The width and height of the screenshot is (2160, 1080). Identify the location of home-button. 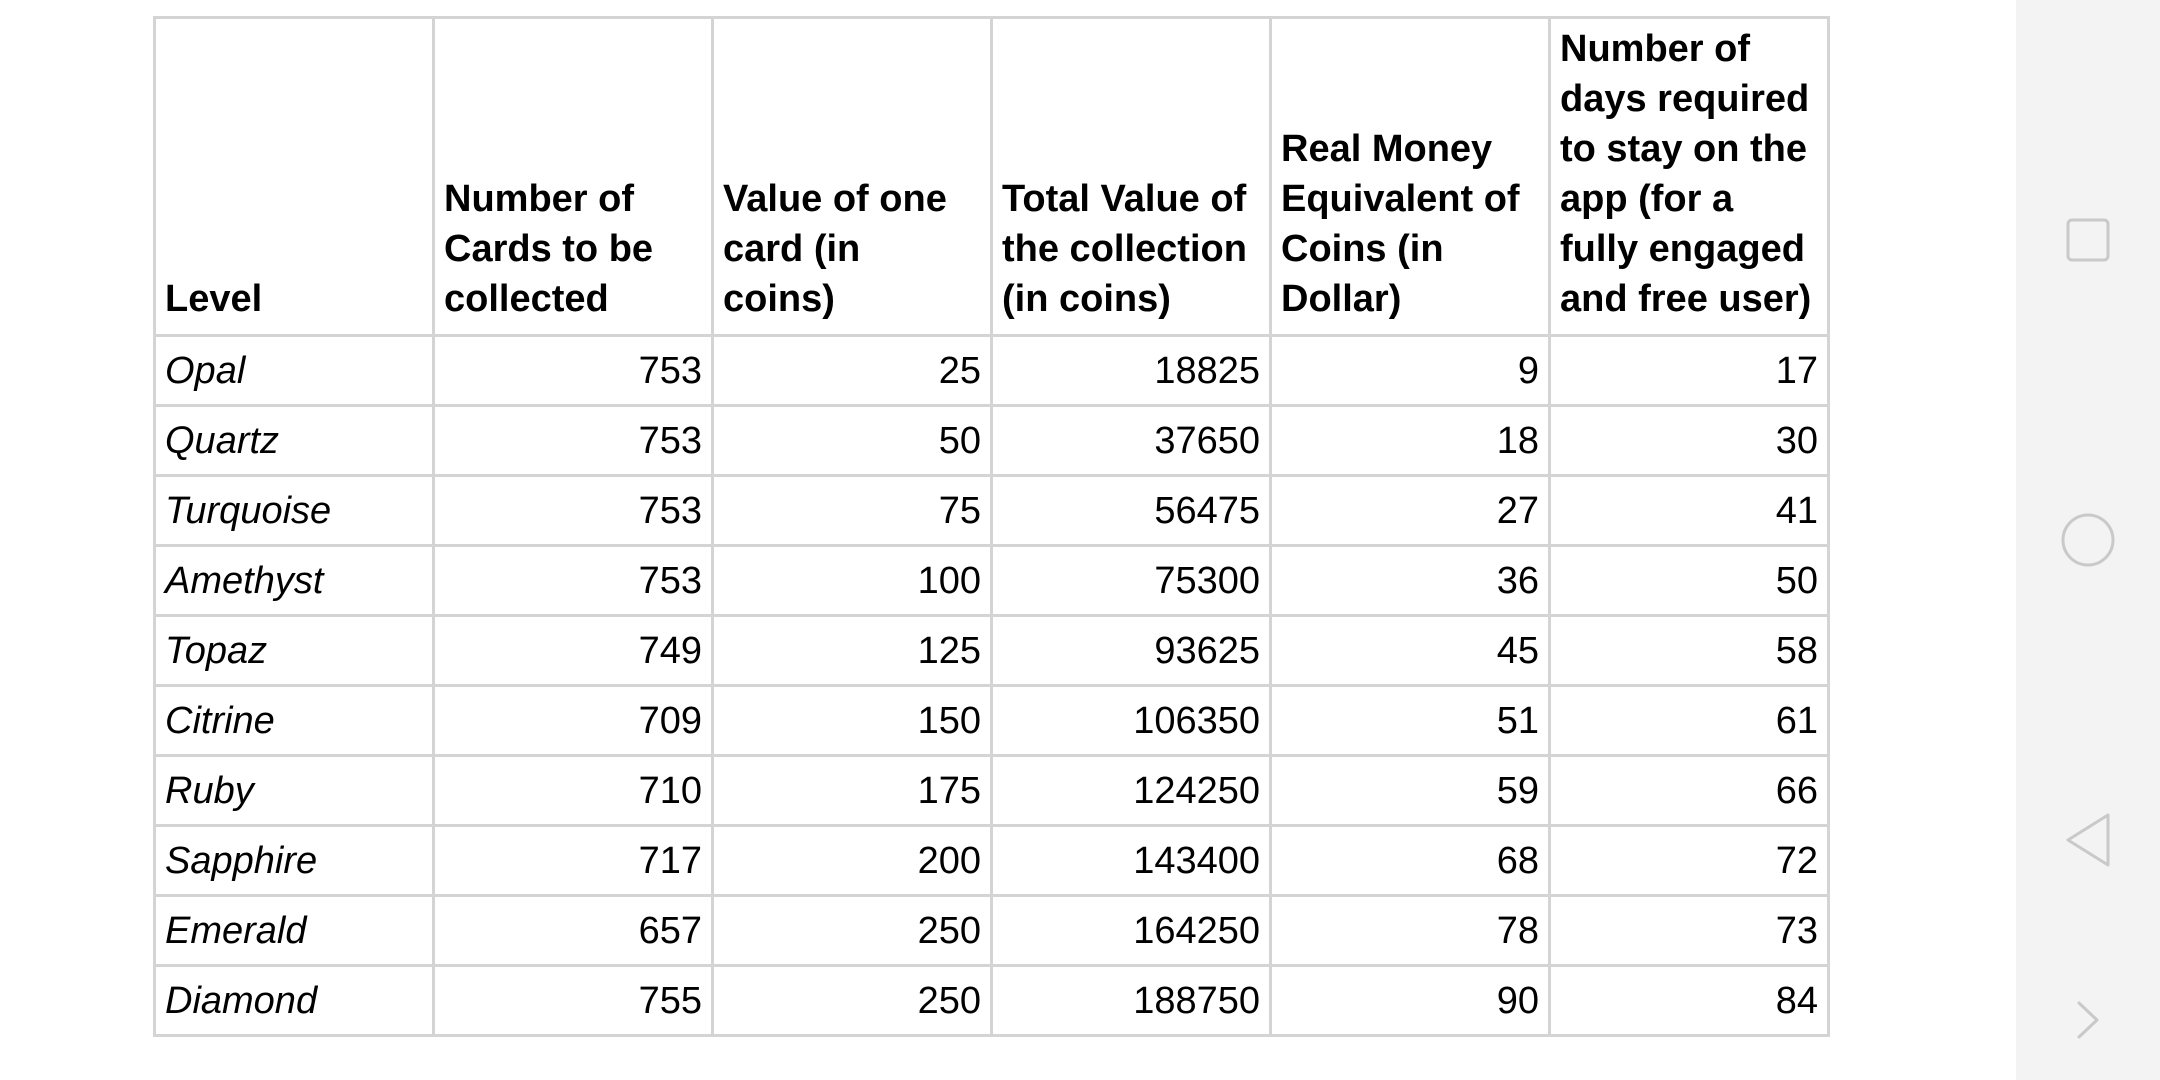
(2088, 540).